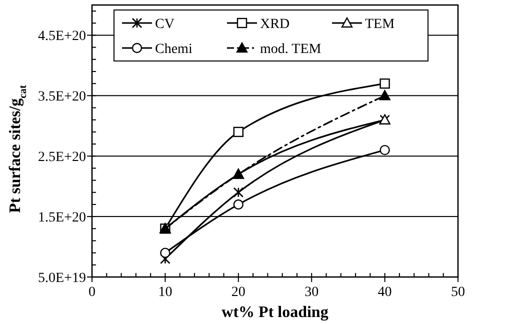 This screenshot has height=324, width=509. Describe the element at coordinates (62, 158) in the screenshot. I see `y-tick-label: 2.5E+20` at that location.